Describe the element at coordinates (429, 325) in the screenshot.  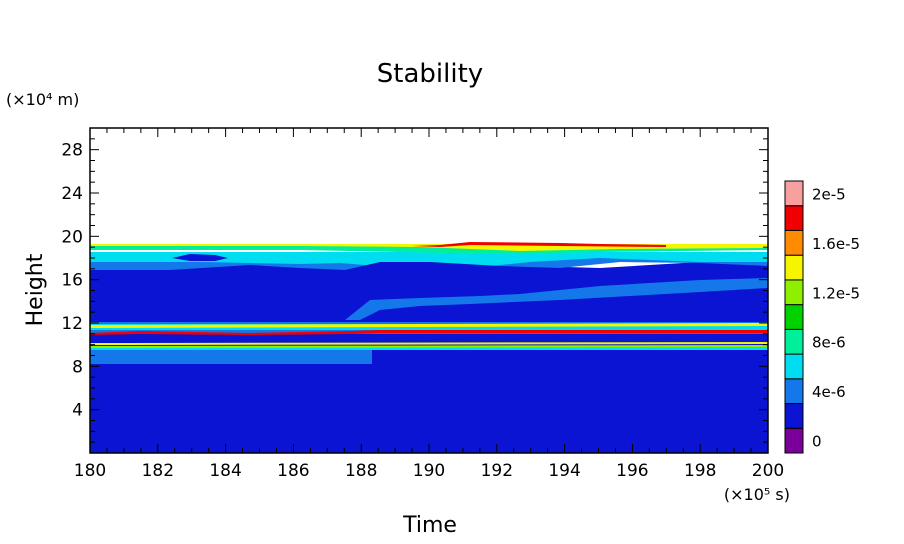
I see `field-band-yellow-mid` at that location.